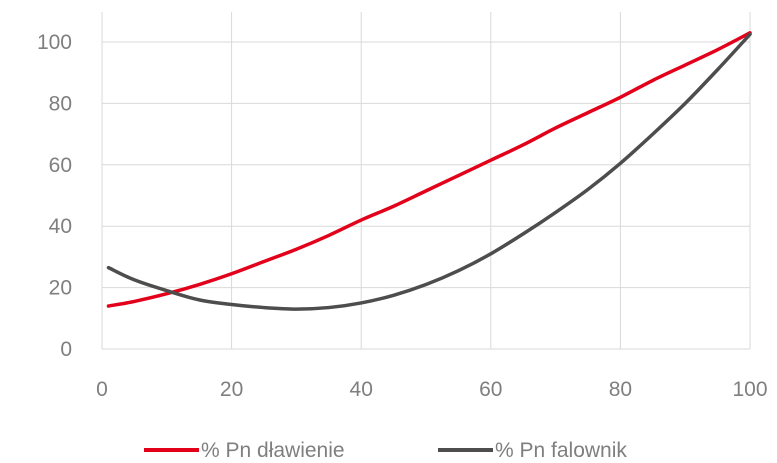 This screenshot has width=777, height=463. What do you see at coordinates (54, 42) in the screenshot?
I see `y-tick-label-100: 100` at bounding box center [54, 42].